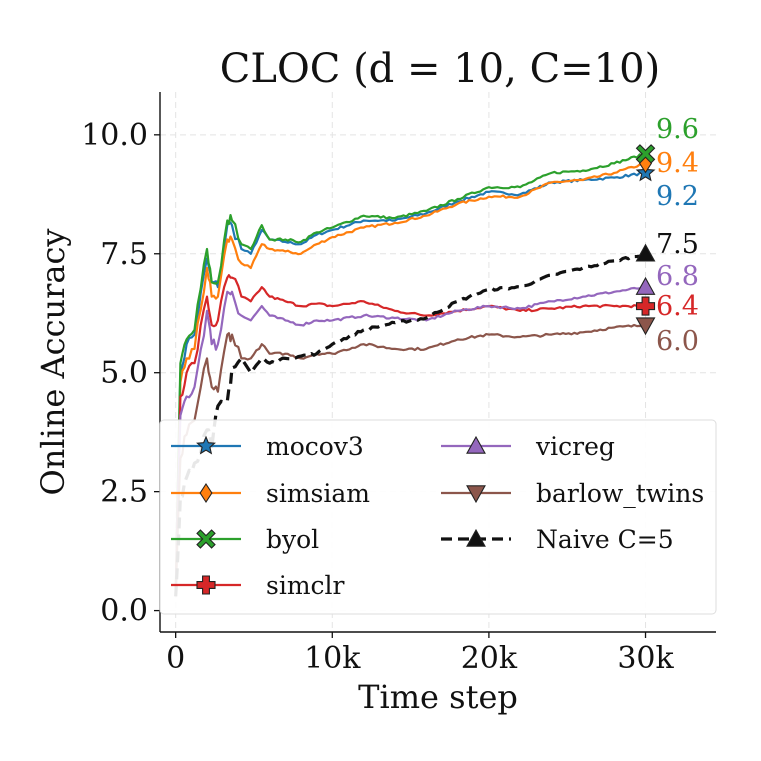  Describe the element at coordinates (476, 494) in the screenshot. I see `legend-marker-barlow-twins` at that location.